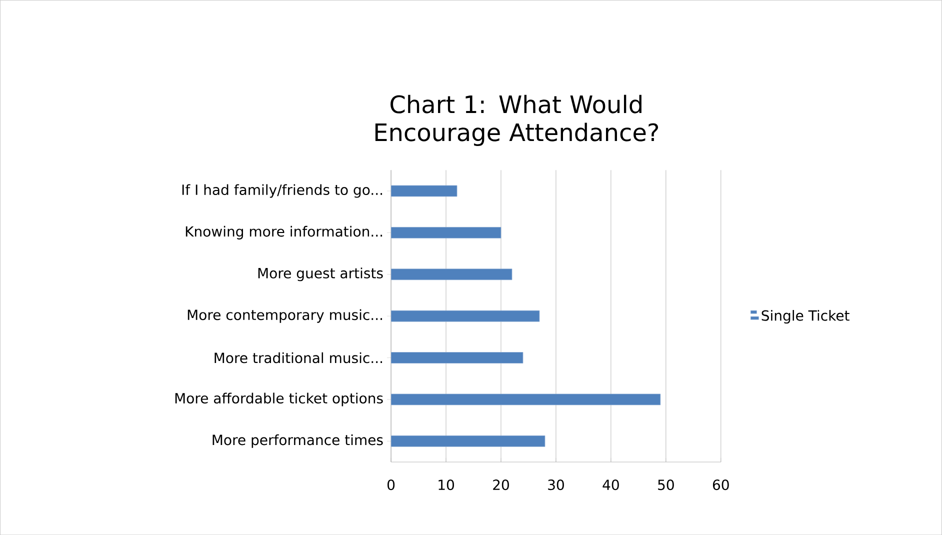 The image size is (942, 535). I want to click on chart-title: Chart 1: What Would Encourage Attendance?, so click(516, 120).